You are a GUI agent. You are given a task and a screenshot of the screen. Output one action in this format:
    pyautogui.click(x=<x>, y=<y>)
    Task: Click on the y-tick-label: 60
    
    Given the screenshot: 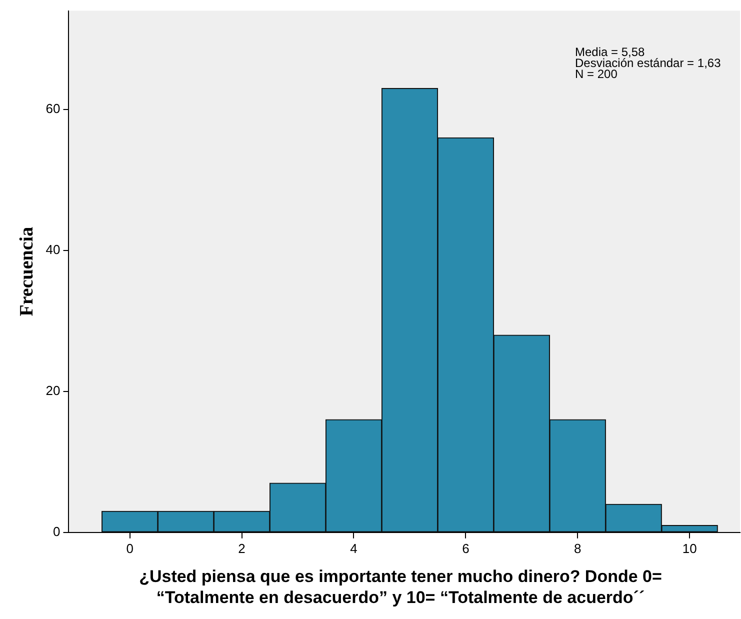 What is the action you would take?
    pyautogui.click(x=53, y=108)
    